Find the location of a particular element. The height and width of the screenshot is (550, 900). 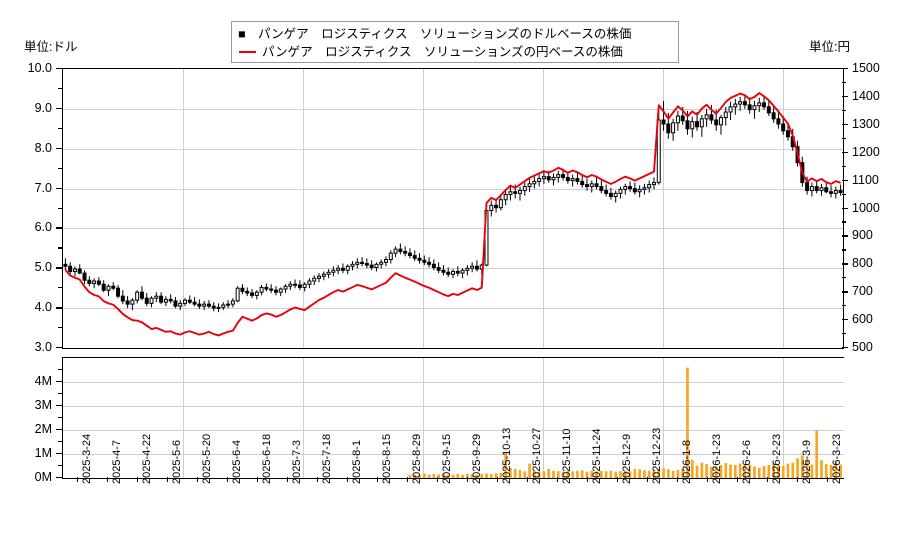

x-axis-tick-label: 2025-11-24 is located at coordinates (597, 456).